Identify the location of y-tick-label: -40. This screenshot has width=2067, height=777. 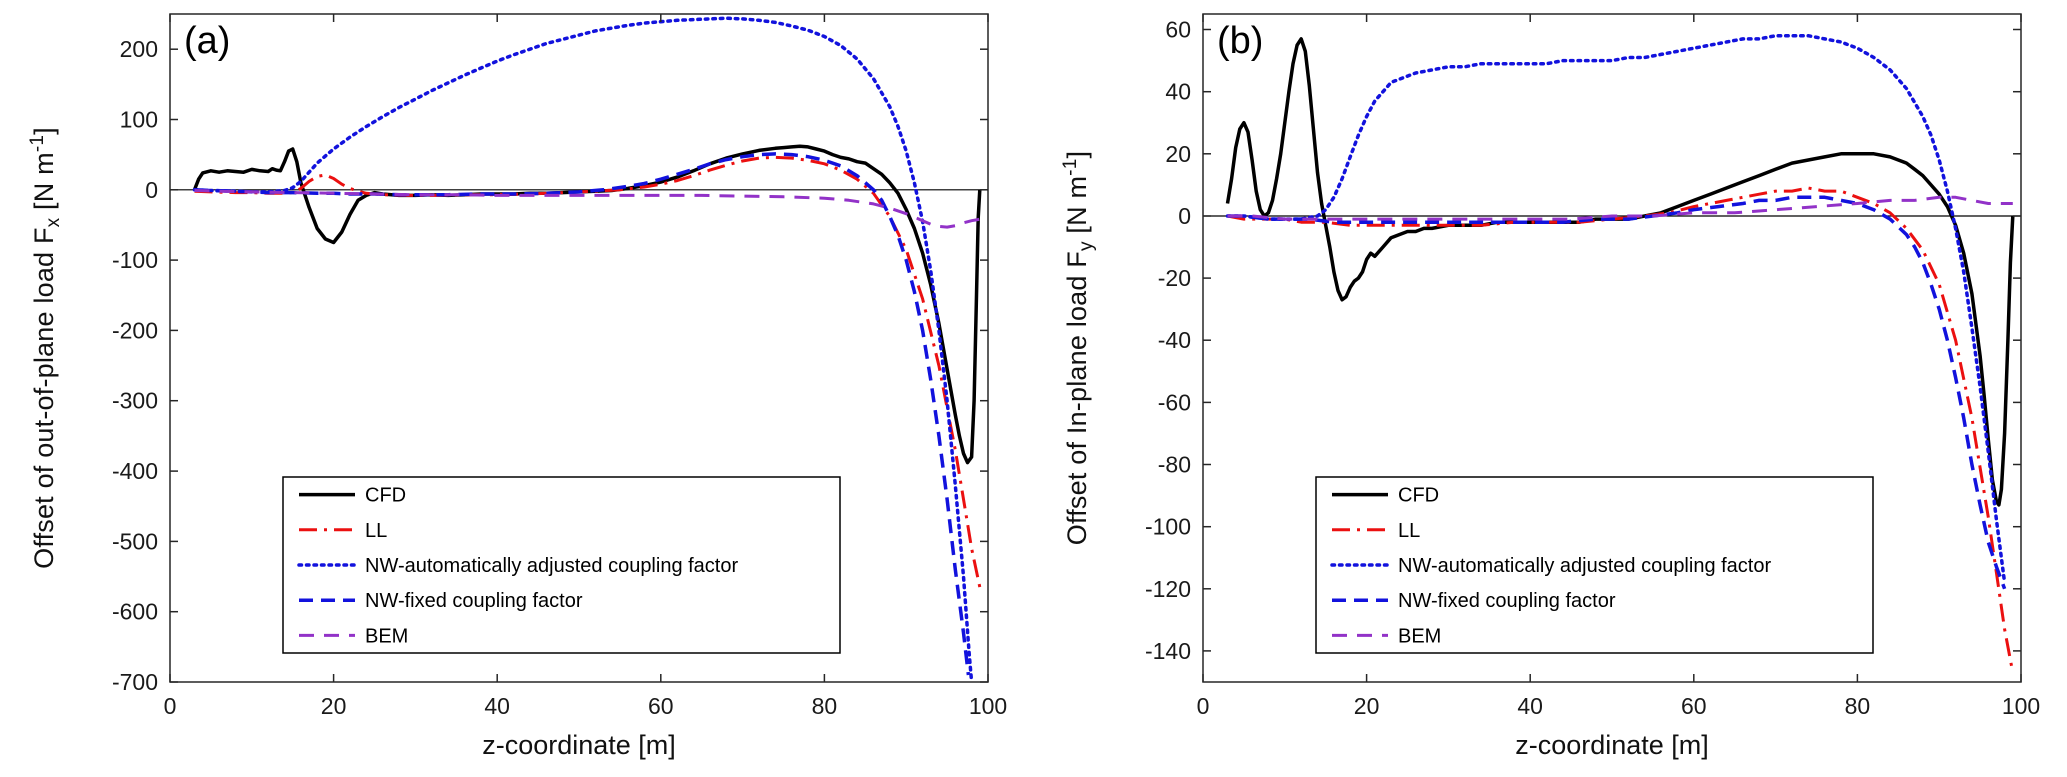
(1174, 340).